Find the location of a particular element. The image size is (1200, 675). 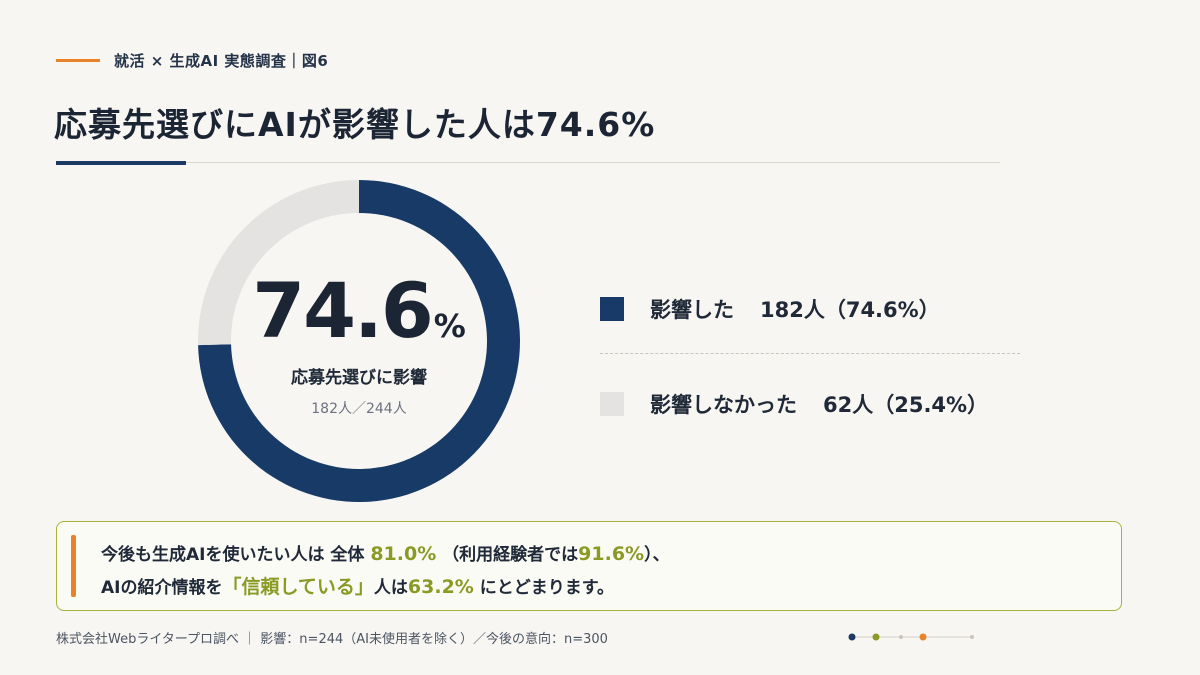

note-line-1: 今後も生成AIを使いたい人は 全体 81.0% （利用経験者では91.6%）、 is located at coordinates (385, 552).